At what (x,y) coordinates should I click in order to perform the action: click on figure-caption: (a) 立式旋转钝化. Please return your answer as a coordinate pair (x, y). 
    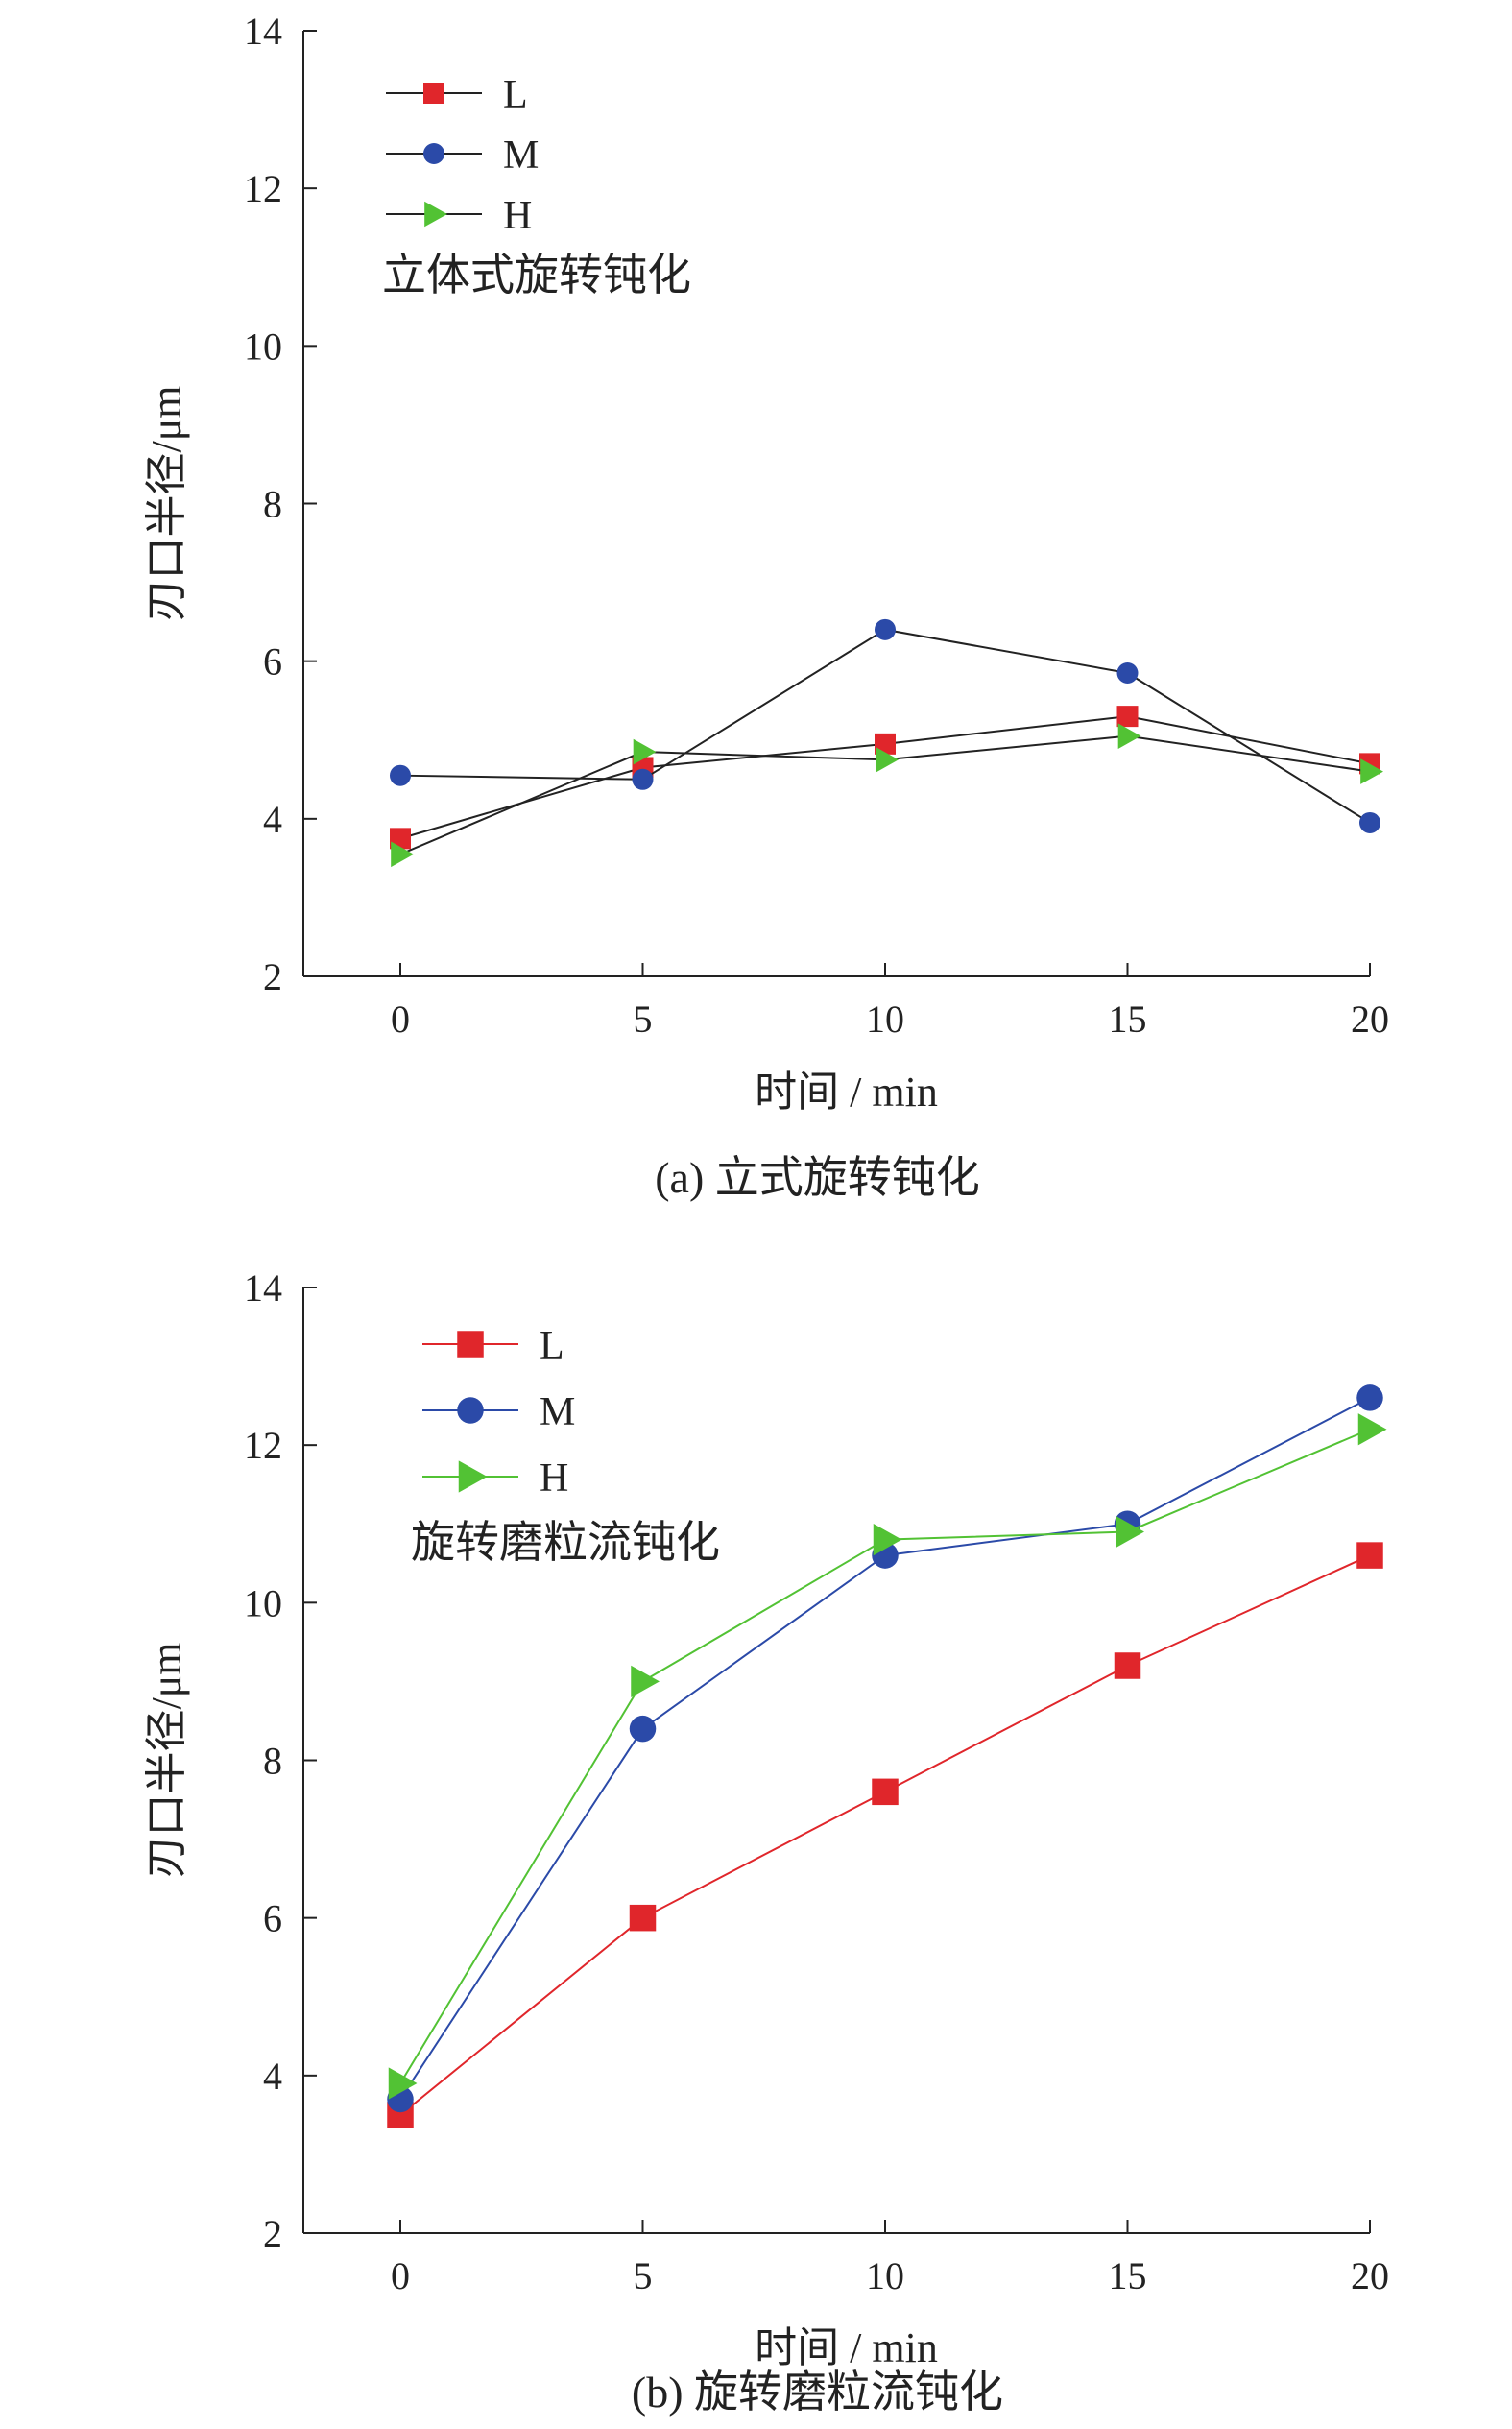
    Looking at the image, I should click on (818, 1177).